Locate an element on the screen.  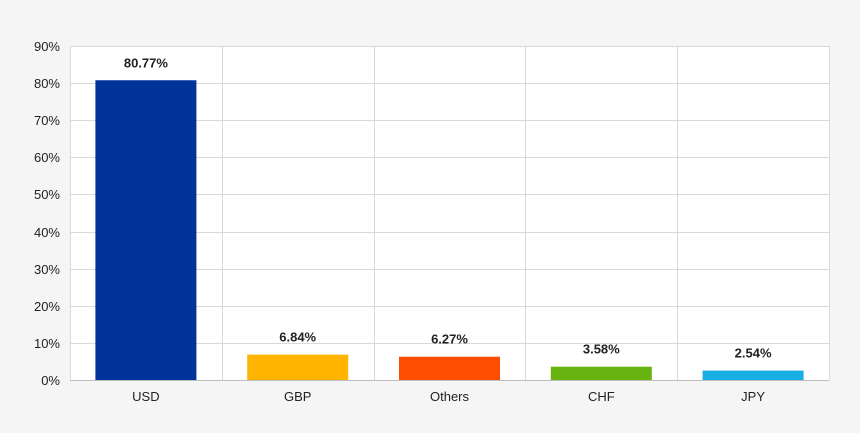
data-label-jpy: 2.54% is located at coordinates (753, 353).